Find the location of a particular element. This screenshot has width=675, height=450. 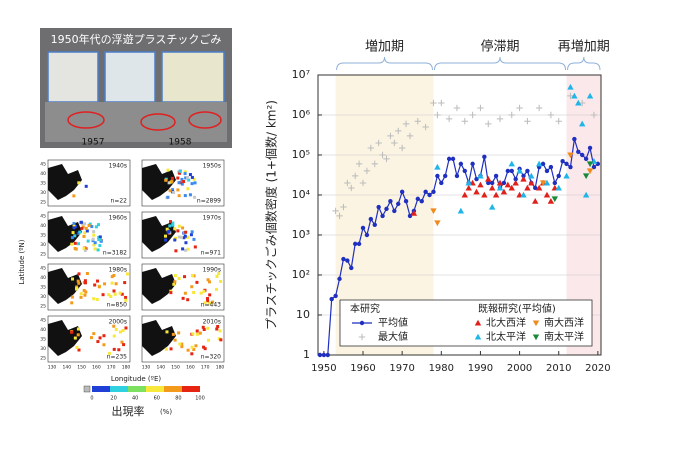

legend-label: 平均値 is located at coordinates (393, 322).